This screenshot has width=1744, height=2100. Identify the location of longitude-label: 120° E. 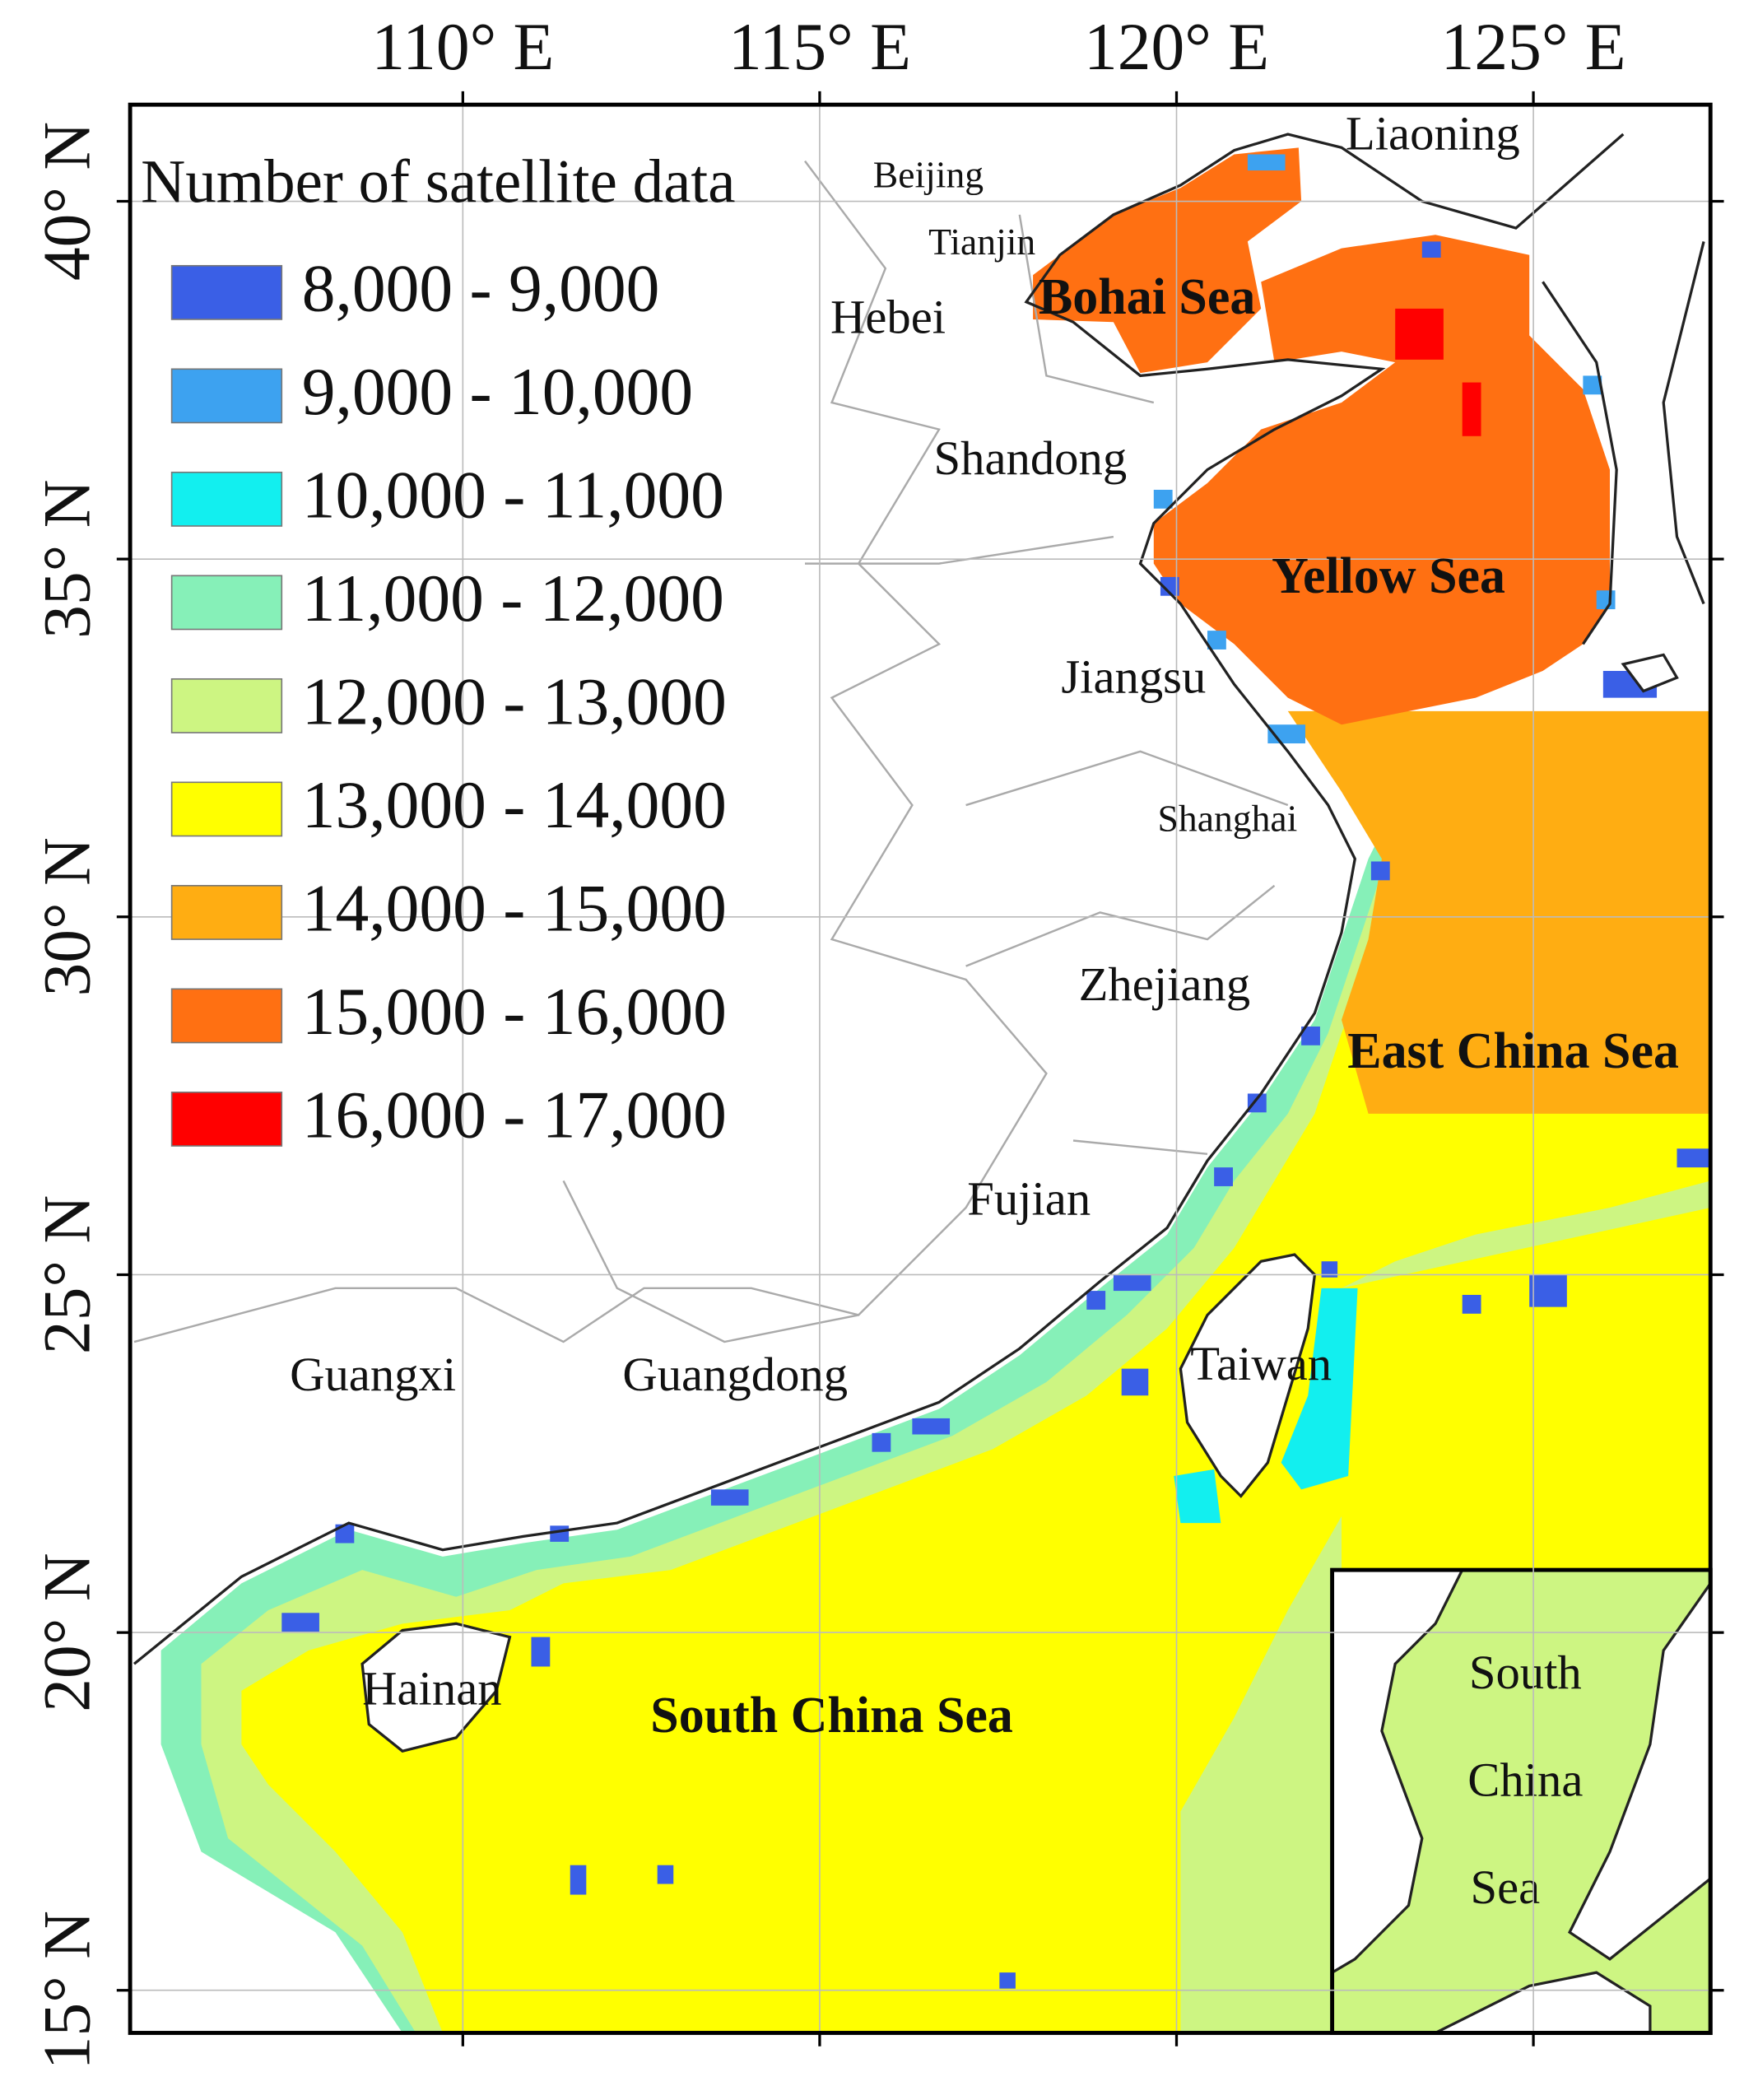
(1177, 46).